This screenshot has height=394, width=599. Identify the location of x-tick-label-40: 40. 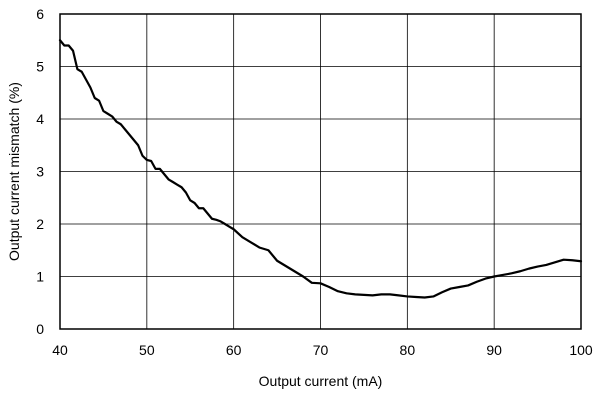
(60, 350).